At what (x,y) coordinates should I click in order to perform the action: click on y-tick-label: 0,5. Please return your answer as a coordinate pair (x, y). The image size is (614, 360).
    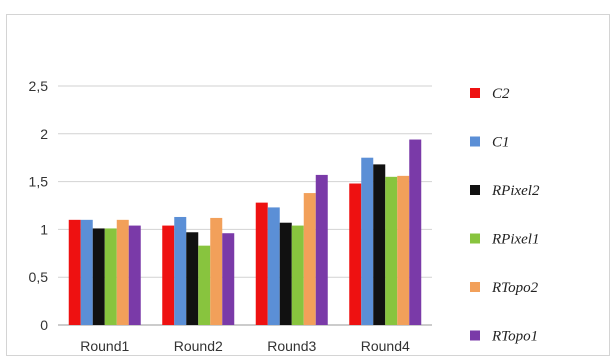
    Looking at the image, I should click on (39, 277).